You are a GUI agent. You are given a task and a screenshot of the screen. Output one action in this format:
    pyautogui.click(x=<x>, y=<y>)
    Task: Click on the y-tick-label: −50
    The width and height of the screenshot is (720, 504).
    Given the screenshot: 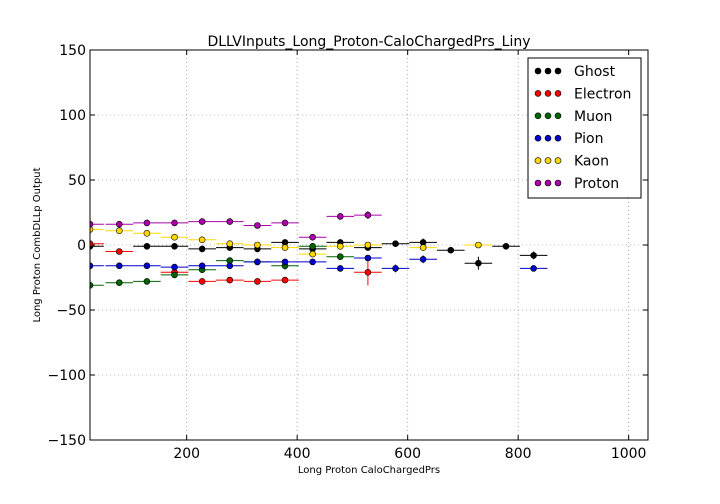 What is the action you would take?
    pyautogui.click(x=71, y=311)
    